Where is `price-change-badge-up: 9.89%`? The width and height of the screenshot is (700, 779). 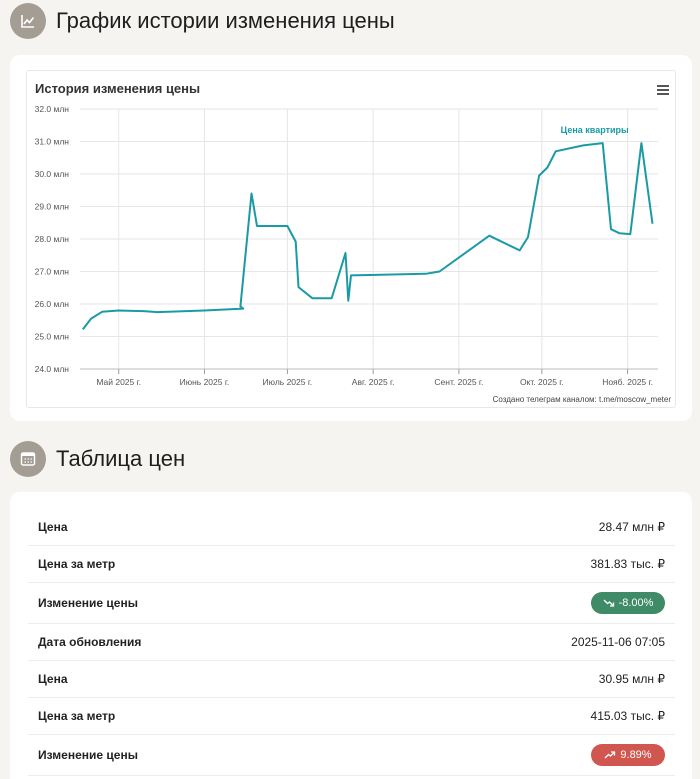
price-change-badge-up: 9.89% is located at coordinates (628, 755).